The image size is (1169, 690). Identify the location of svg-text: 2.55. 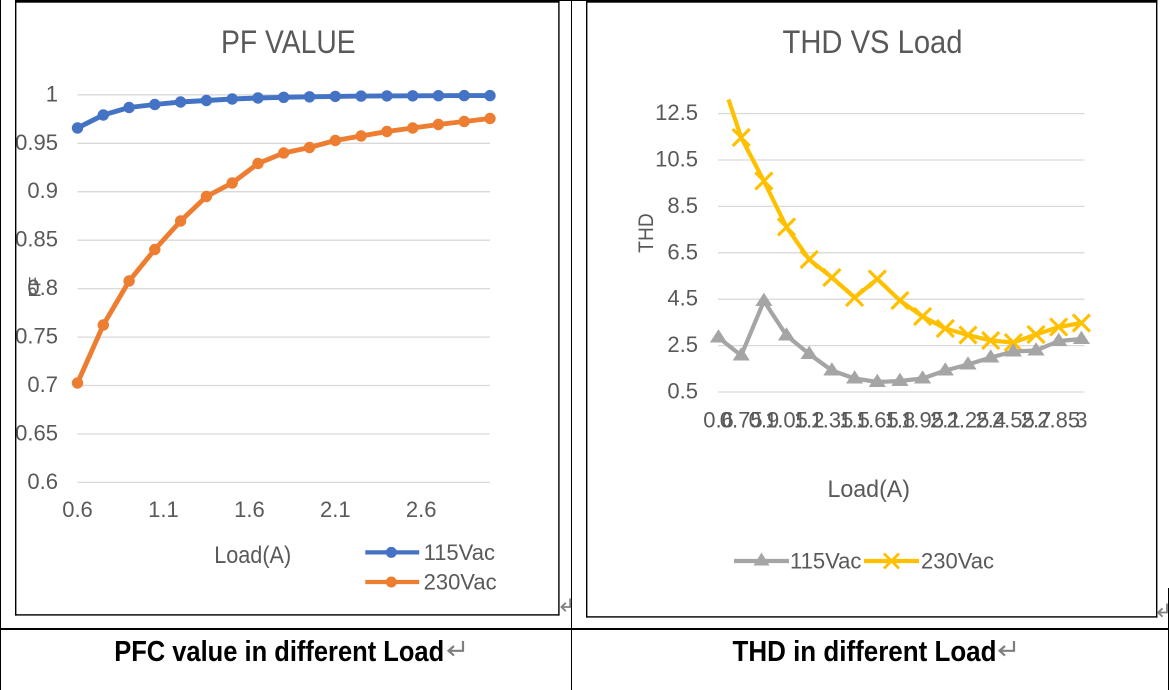
(1013, 420).